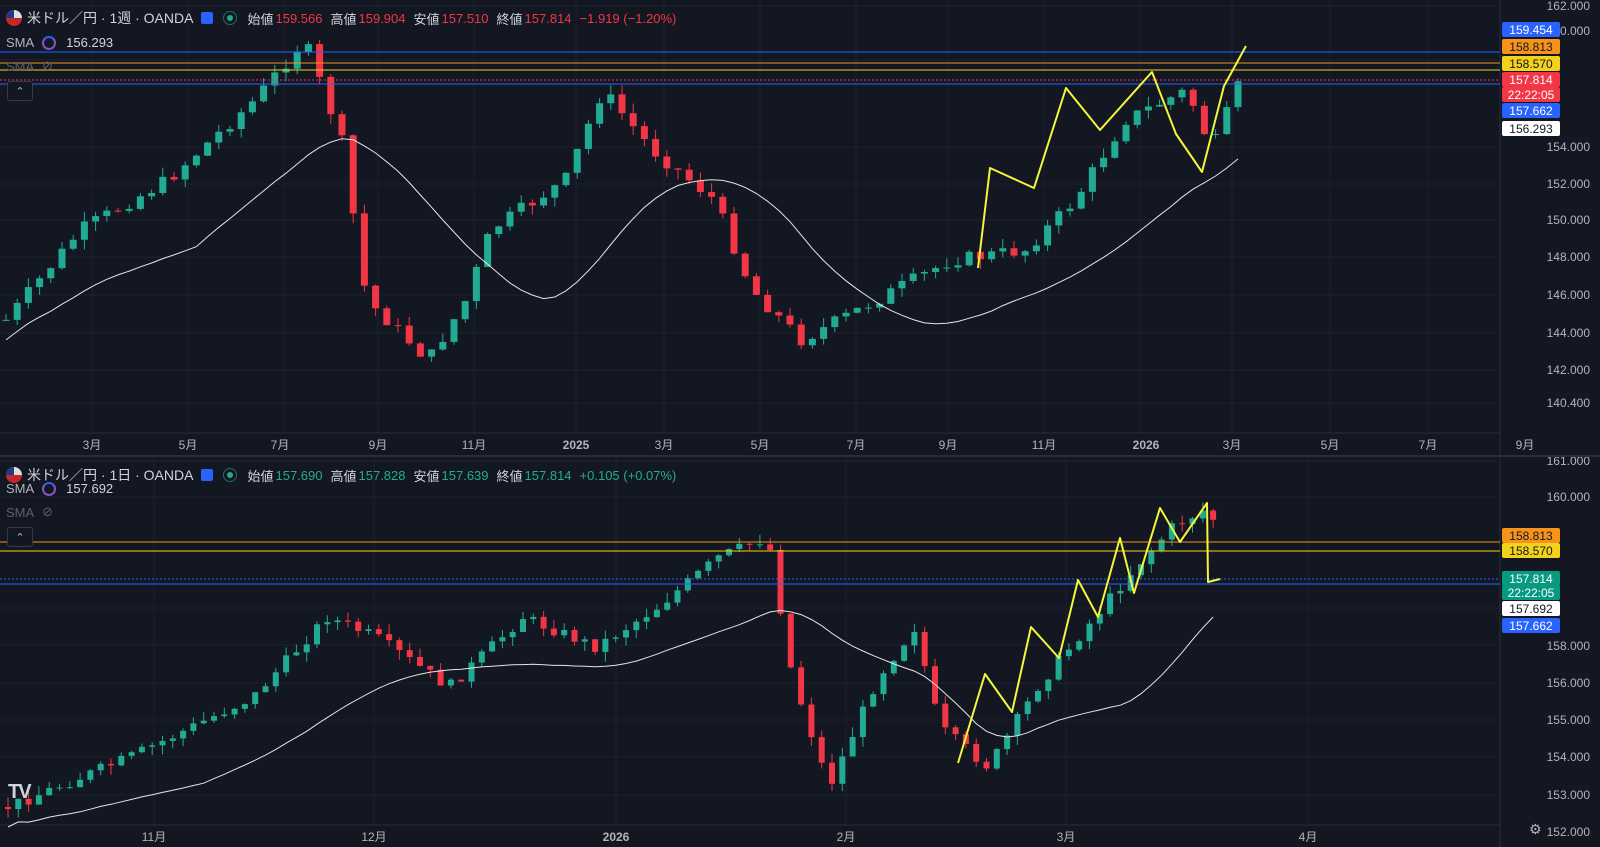 This screenshot has width=1600, height=847. Describe the element at coordinates (59, 42) in the screenshot. I see `sma-indicator-1: SMA 156.293` at that location.